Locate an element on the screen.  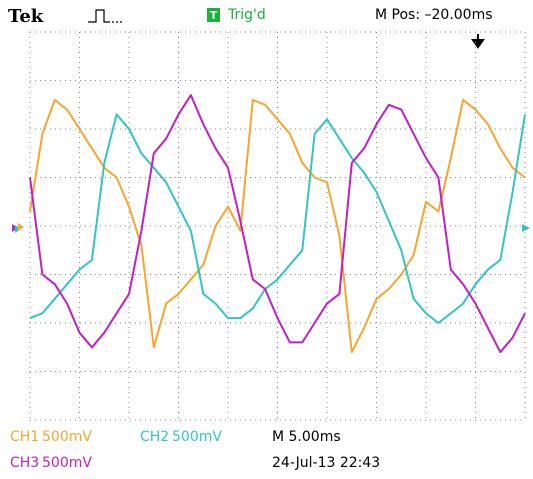
trigger-badge-box is located at coordinates (213, 15).